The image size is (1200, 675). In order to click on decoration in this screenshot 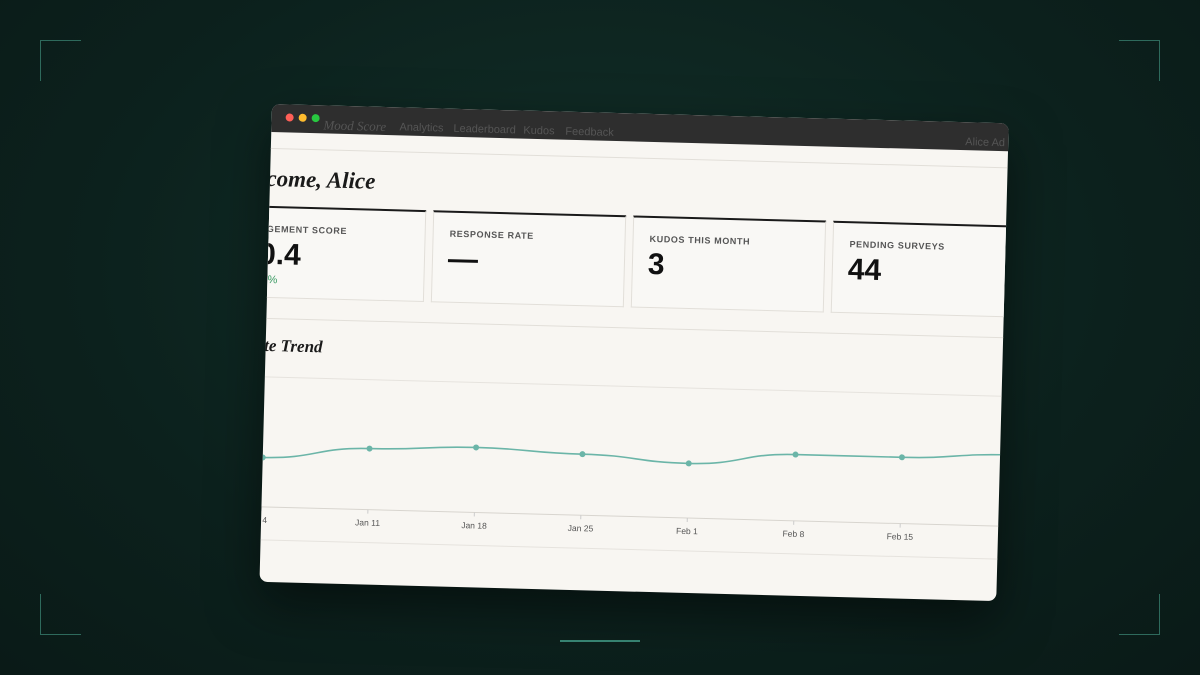, I will do `click(600, 641)`.